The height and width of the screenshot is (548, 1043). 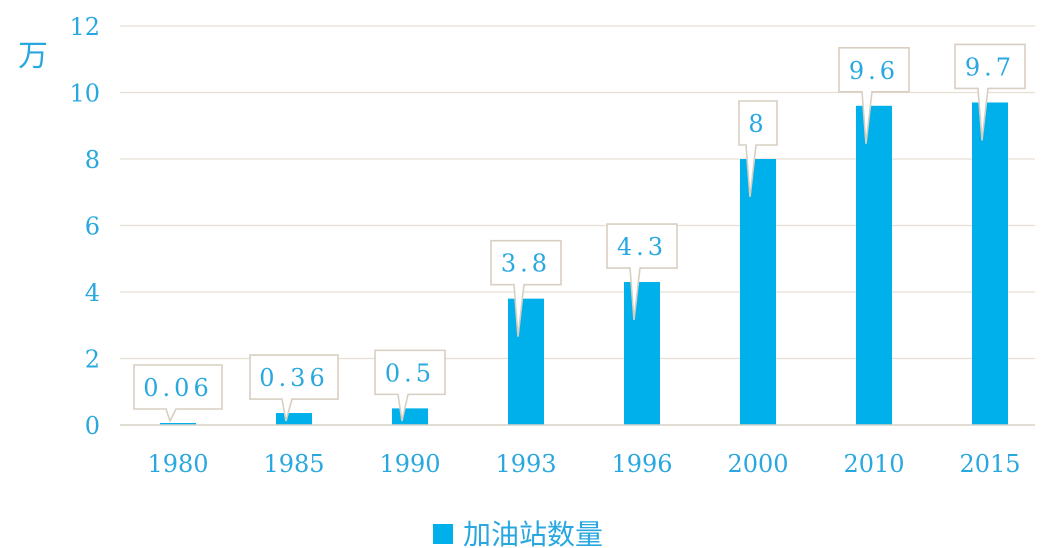 I want to click on data-label-text: 4.3, so click(x=642, y=247).